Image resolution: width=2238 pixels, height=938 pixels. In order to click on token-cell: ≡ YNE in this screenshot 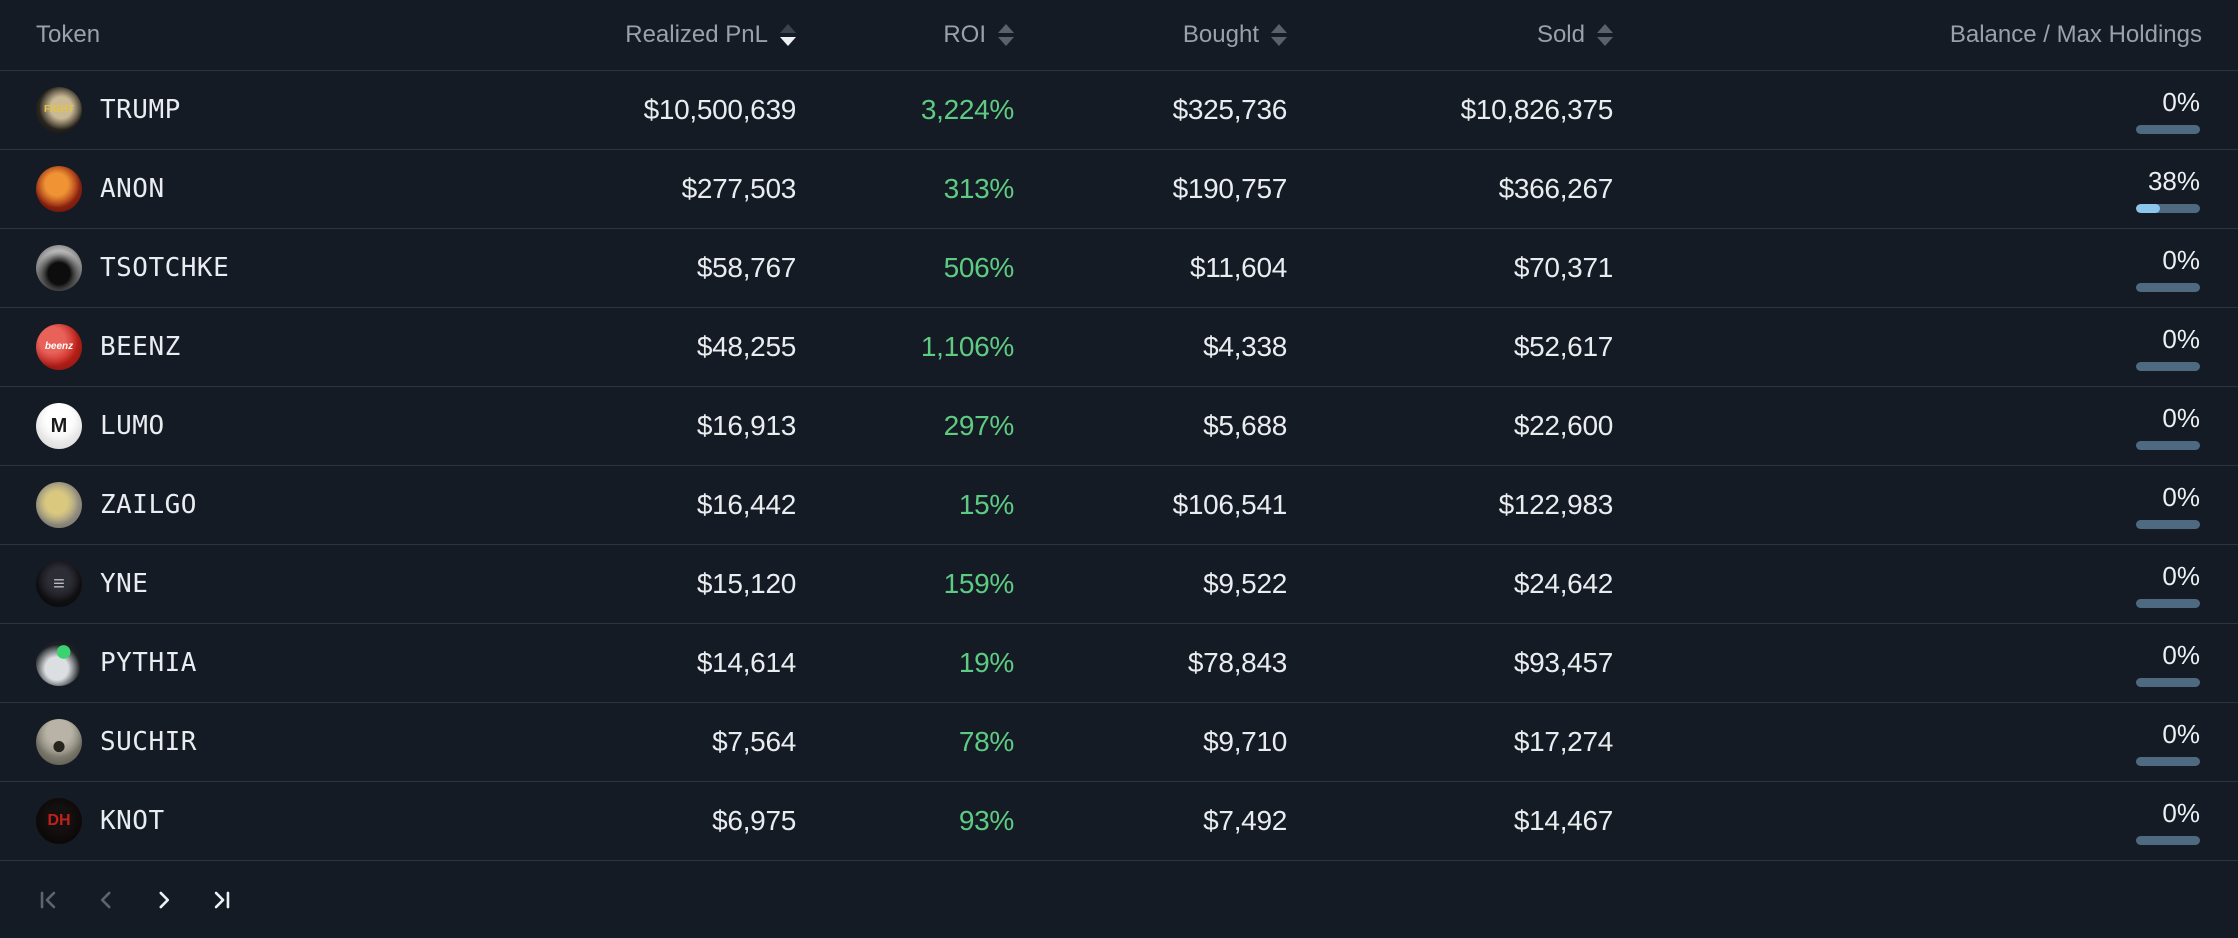, I will do `click(300, 584)`.